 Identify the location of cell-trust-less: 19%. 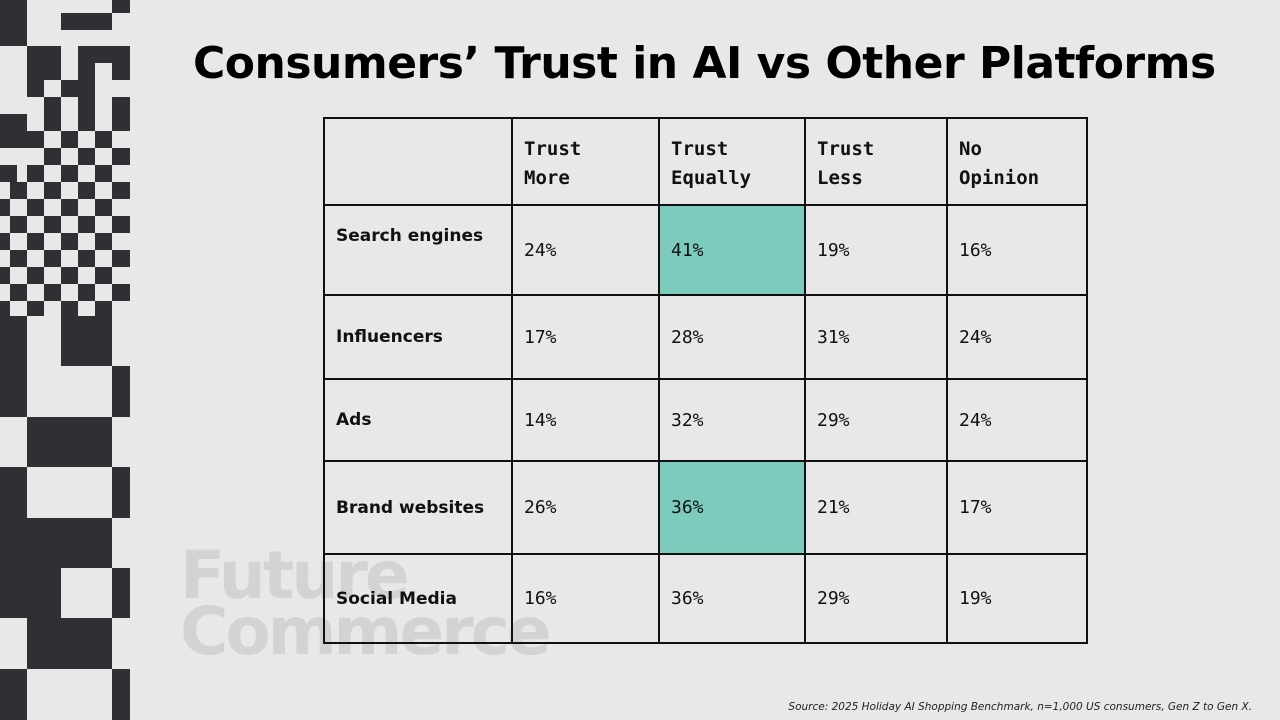
(876, 250).